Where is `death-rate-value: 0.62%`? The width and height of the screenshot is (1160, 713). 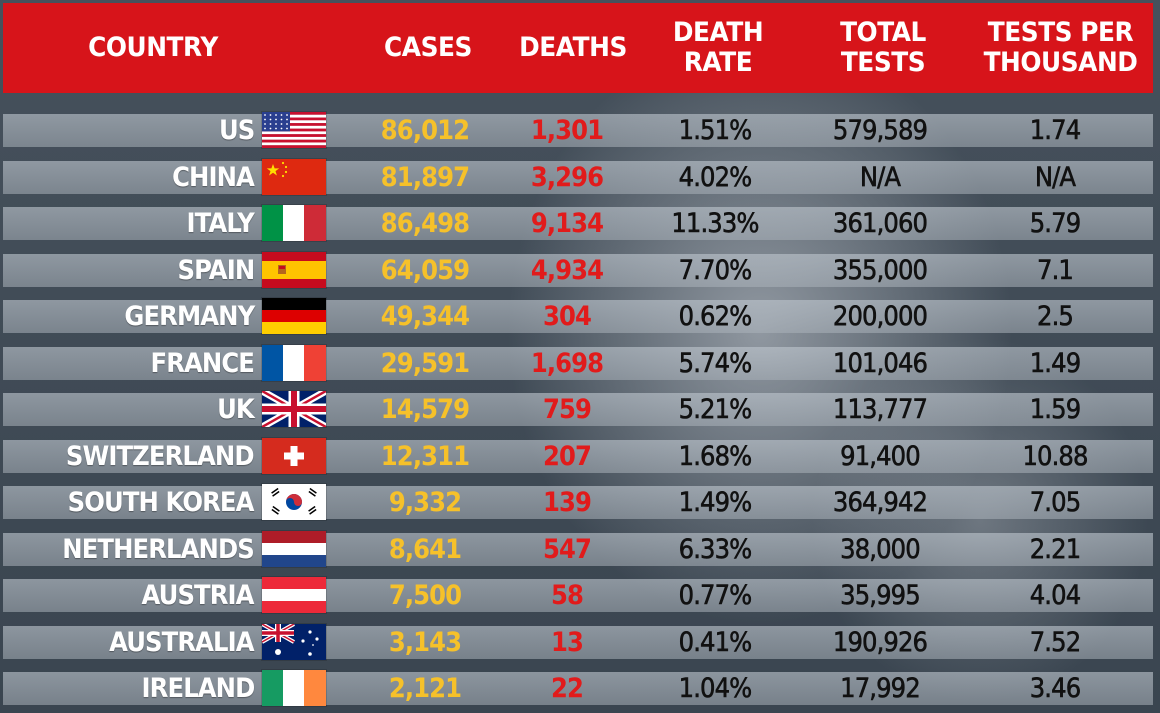 death-rate-value: 0.62% is located at coordinates (715, 317).